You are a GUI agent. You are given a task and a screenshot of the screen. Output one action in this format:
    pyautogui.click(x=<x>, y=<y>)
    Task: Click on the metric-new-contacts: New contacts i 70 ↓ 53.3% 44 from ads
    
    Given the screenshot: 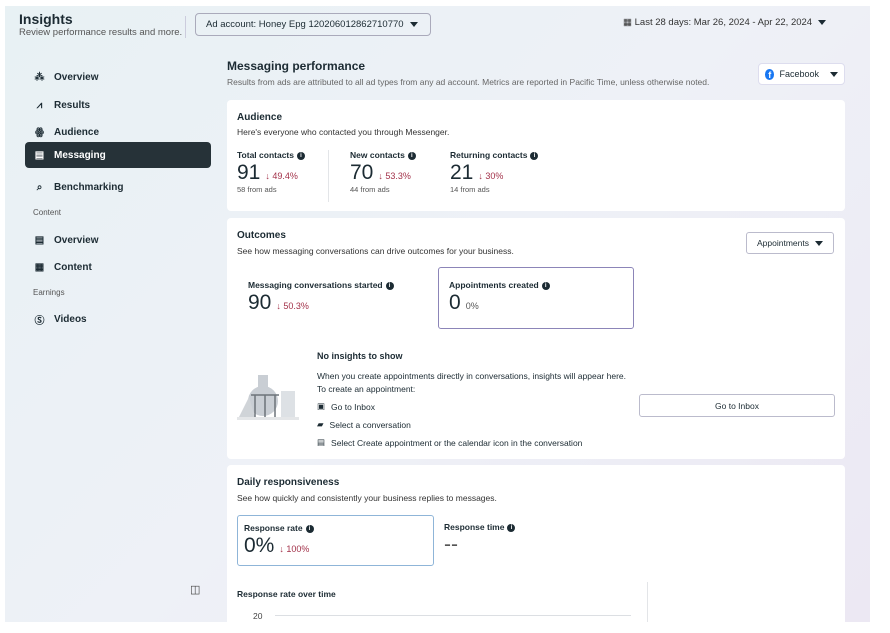 What is the action you would take?
    pyautogui.click(x=383, y=172)
    